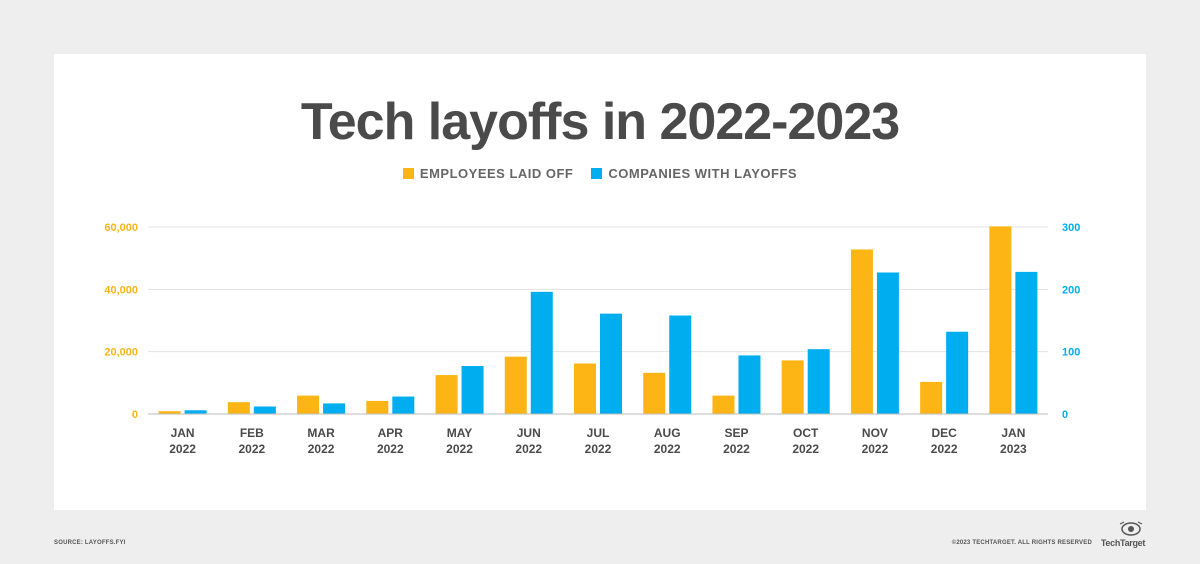 The width and height of the screenshot is (1200, 564). I want to click on x-tick-label-month: APR, so click(391, 433).